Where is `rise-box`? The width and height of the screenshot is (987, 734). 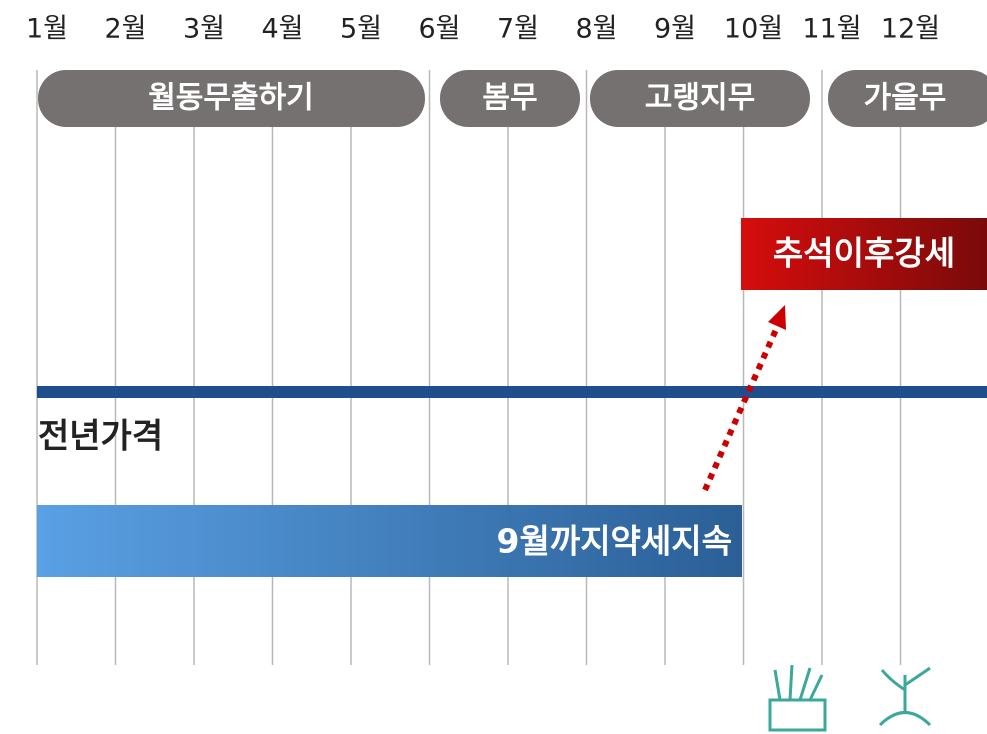 rise-box is located at coordinates (864, 254).